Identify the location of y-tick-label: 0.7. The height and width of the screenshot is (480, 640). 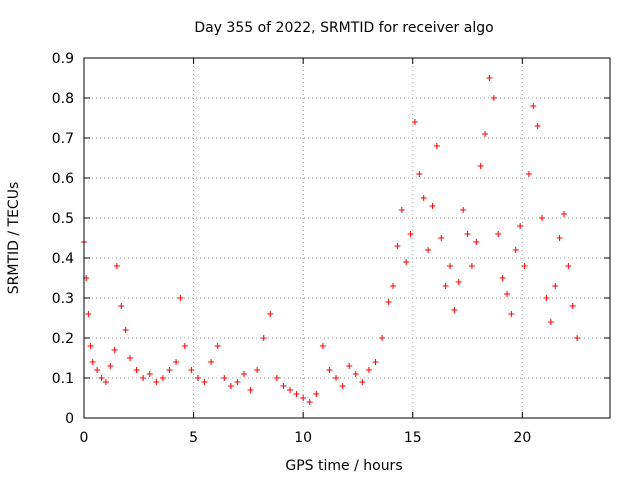
(63, 139).